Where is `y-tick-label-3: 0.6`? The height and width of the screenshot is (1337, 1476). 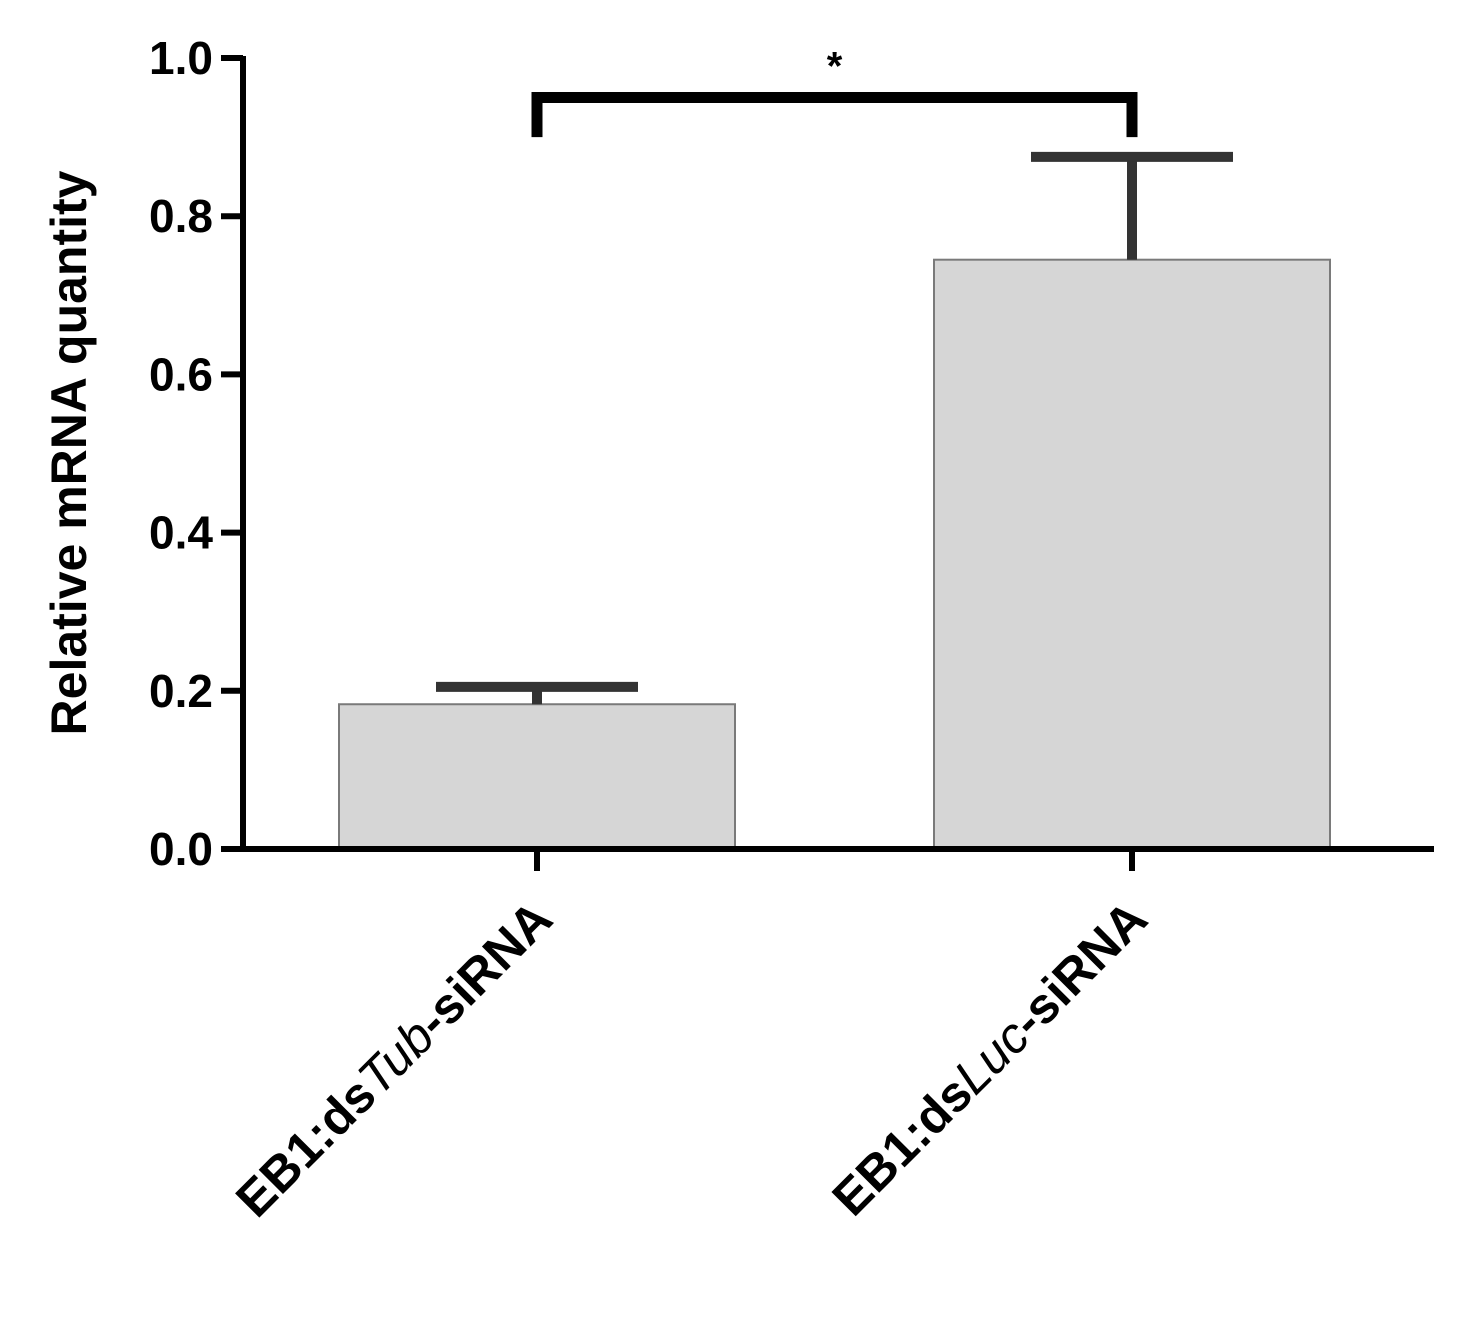 y-tick-label-3: 0.6 is located at coordinates (181, 374).